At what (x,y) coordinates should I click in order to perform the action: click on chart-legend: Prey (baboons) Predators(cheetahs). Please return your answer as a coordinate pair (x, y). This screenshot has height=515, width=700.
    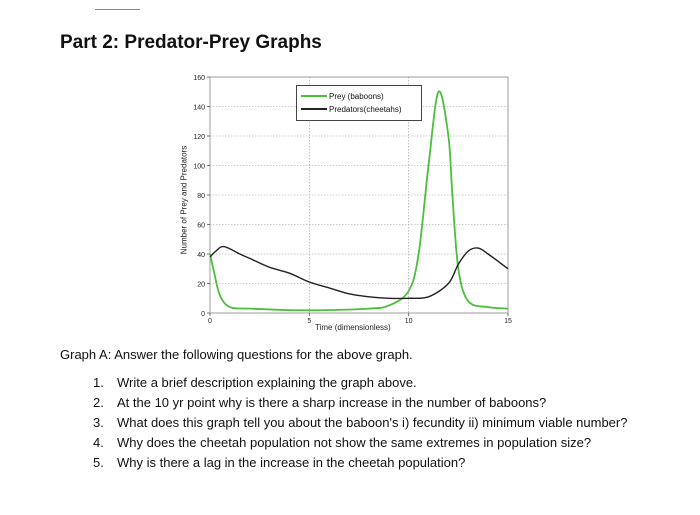
    Looking at the image, I should click on (359, 103).